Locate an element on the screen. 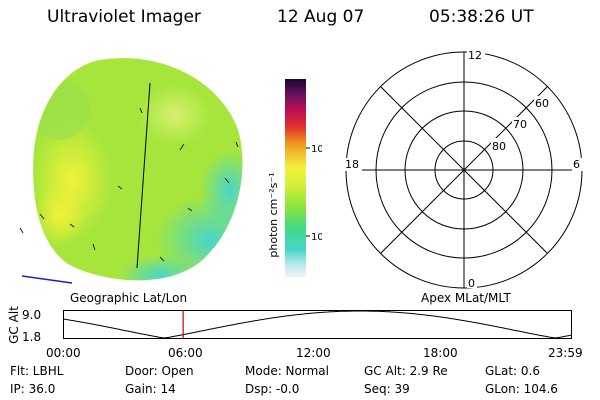 The height and width of the screenshot is (400, 600). colorbar: 100 10 photon cm⁻²s⁻¹ is located at coordinates (294, 178).